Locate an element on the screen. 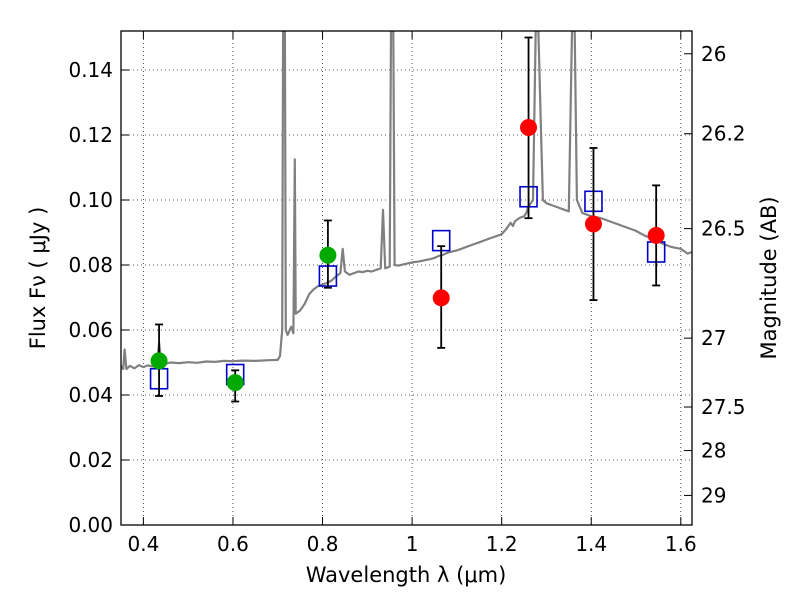 The height and width of the screenshot is (600, 800). x-tick-label: 0.4 is located at coordinates (143, 544).